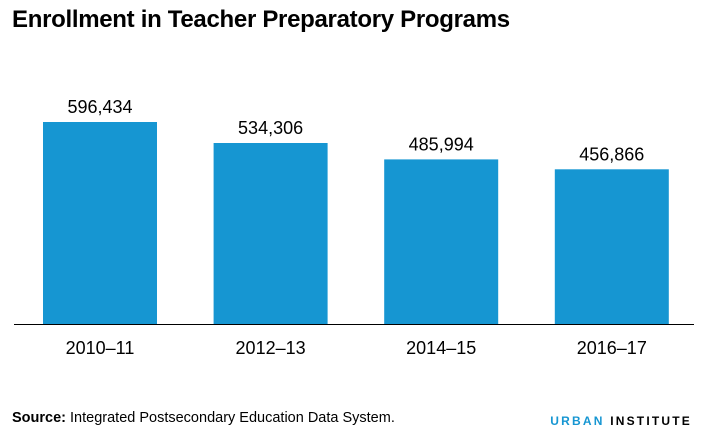 The width and height of the screenshot is (706, 437). What do you see at coordinates (441, 144) in the screenshot?
I see `bar-value-label: 485,994` at bounding box center [441, 144].